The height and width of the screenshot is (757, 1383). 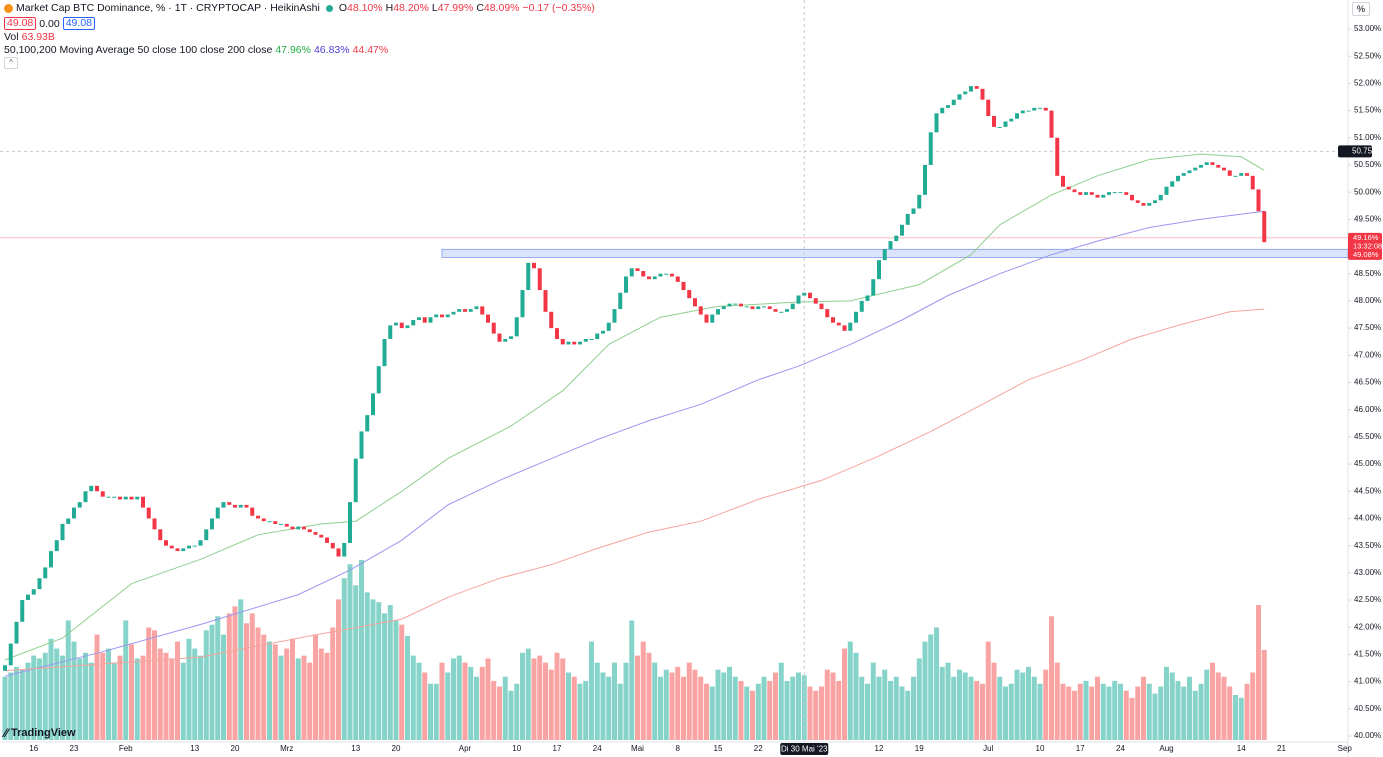 I want to click on y-tick-label: 52.50%, so click(x=1367, y=55).